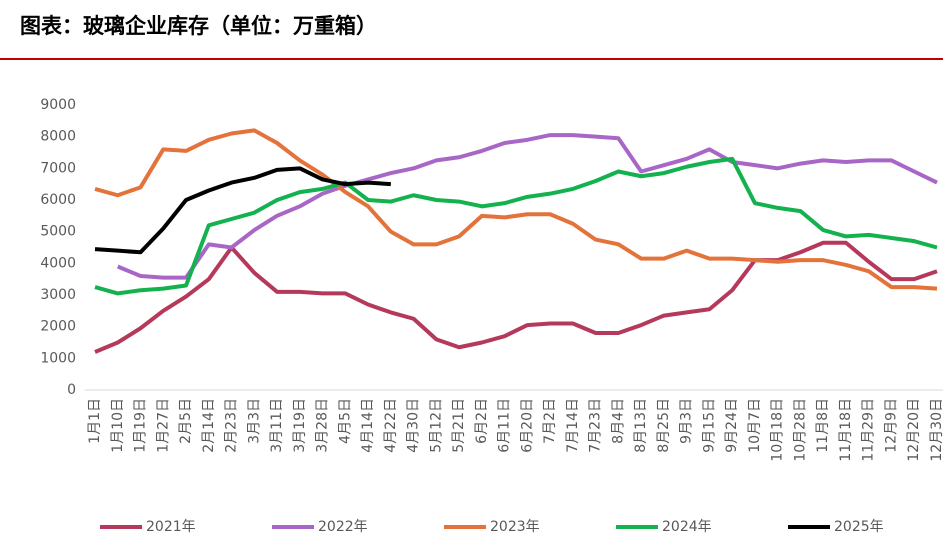 Image resolution: width=943 pixels, height=546 pixels. What do you see at coordinates (505, 425) in the screenshot?
I see `x-tick-label: 6月11日` at bounding box center [505, 425].